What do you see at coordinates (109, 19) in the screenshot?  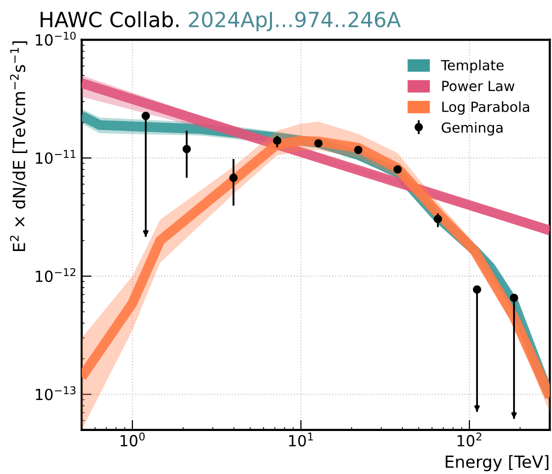 I see `chart-title: HAWC Collab.` at bounding box center [109, 19].